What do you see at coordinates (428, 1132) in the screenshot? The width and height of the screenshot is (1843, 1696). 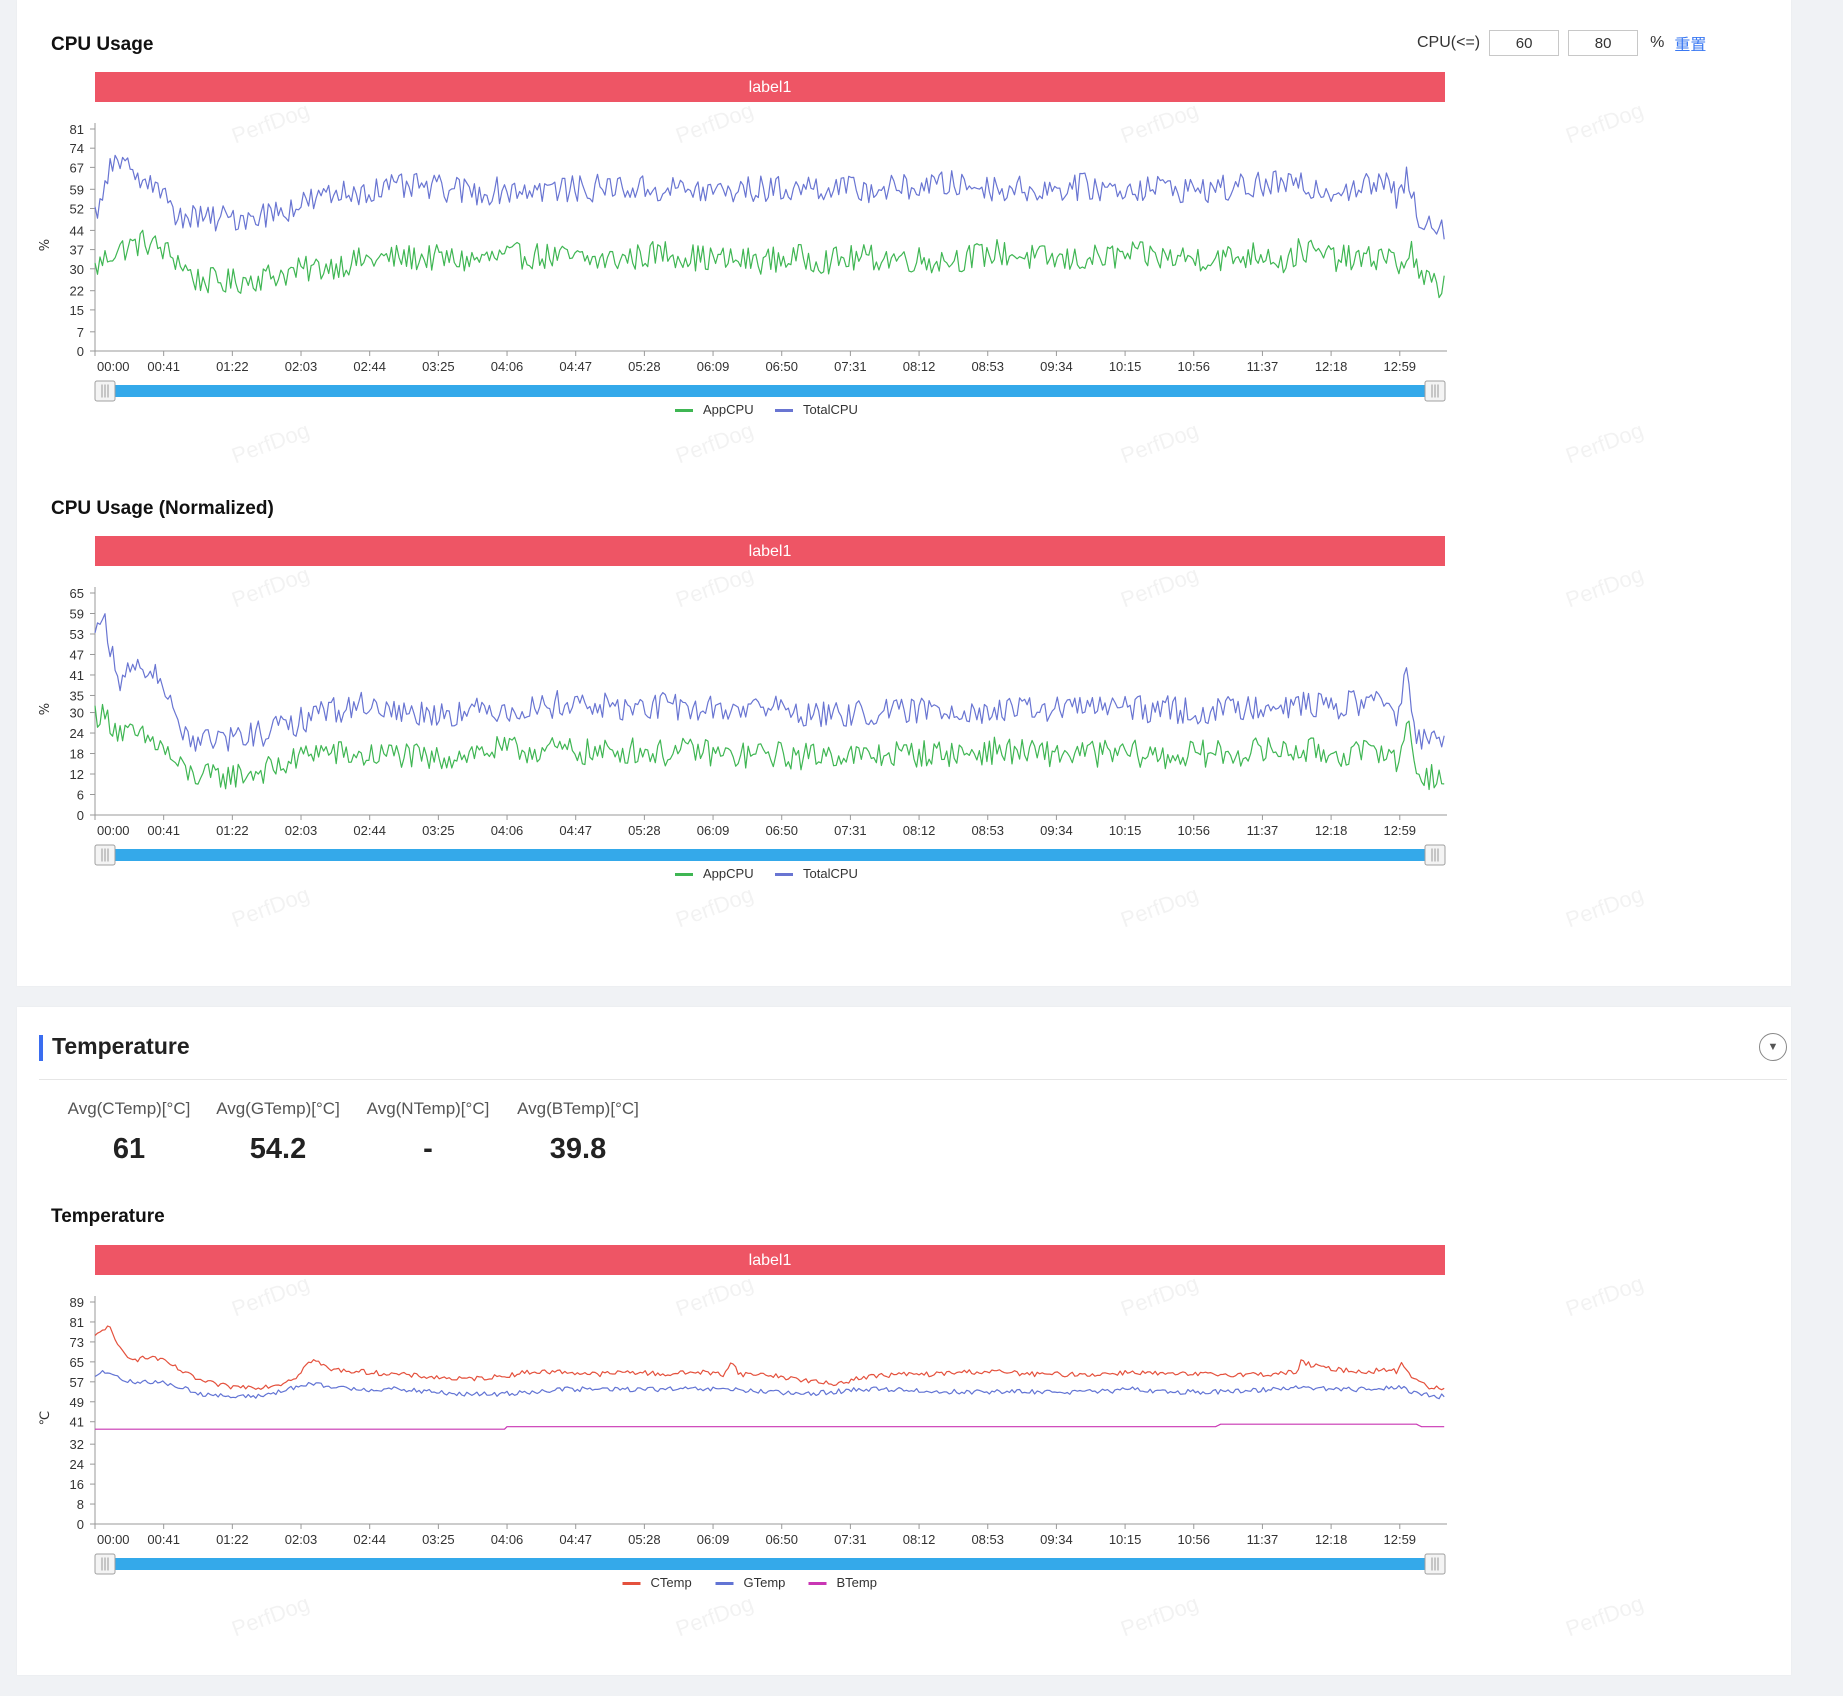 I see `stat-avg-ntemp: Avg(NTemp)[°C] -` at bounding box center [428, 1132].